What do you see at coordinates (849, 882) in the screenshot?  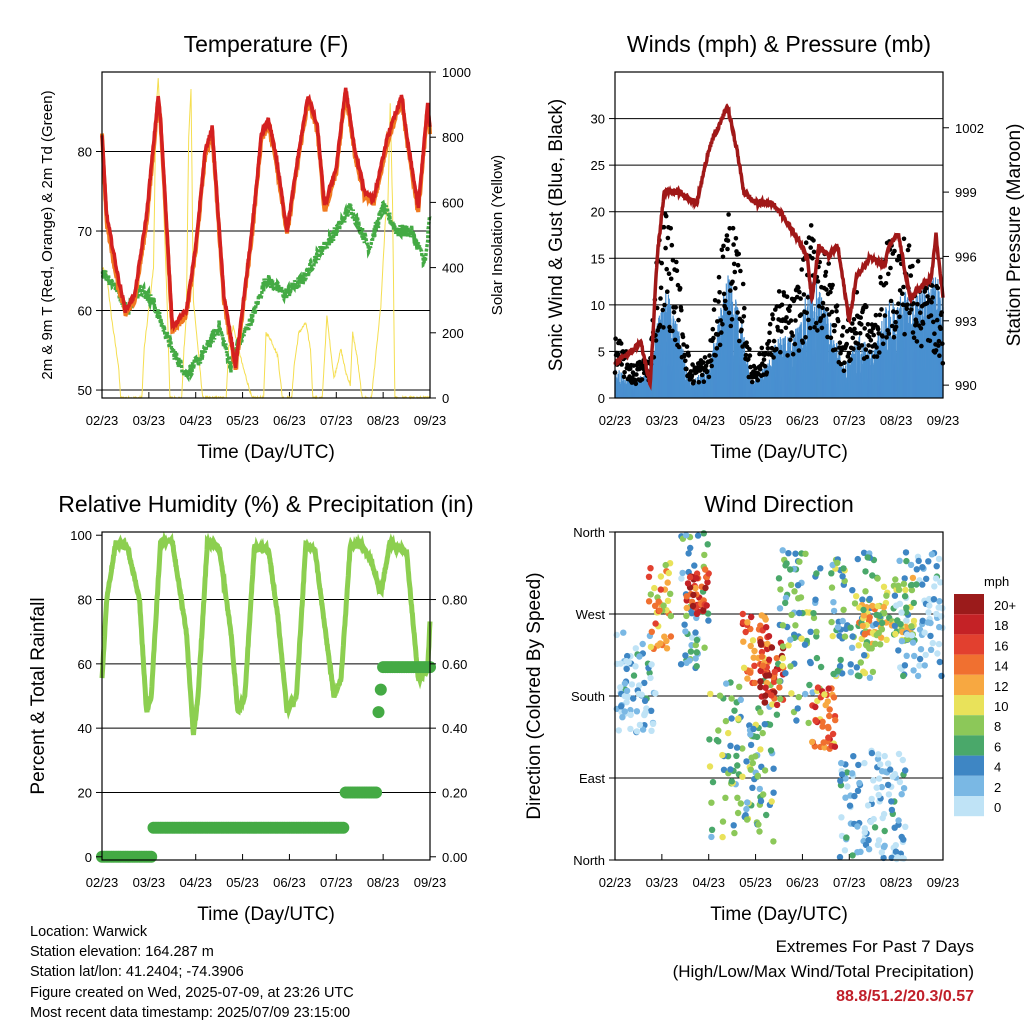 I see `x-tick-label: 07/23` at bounding box center [849, 882].